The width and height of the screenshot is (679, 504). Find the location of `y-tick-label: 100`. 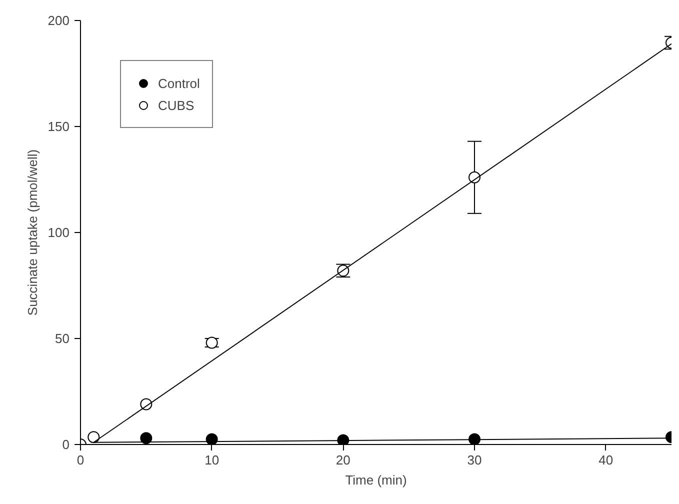

y-tick-label: 100 is located at coordinates (59, 232).